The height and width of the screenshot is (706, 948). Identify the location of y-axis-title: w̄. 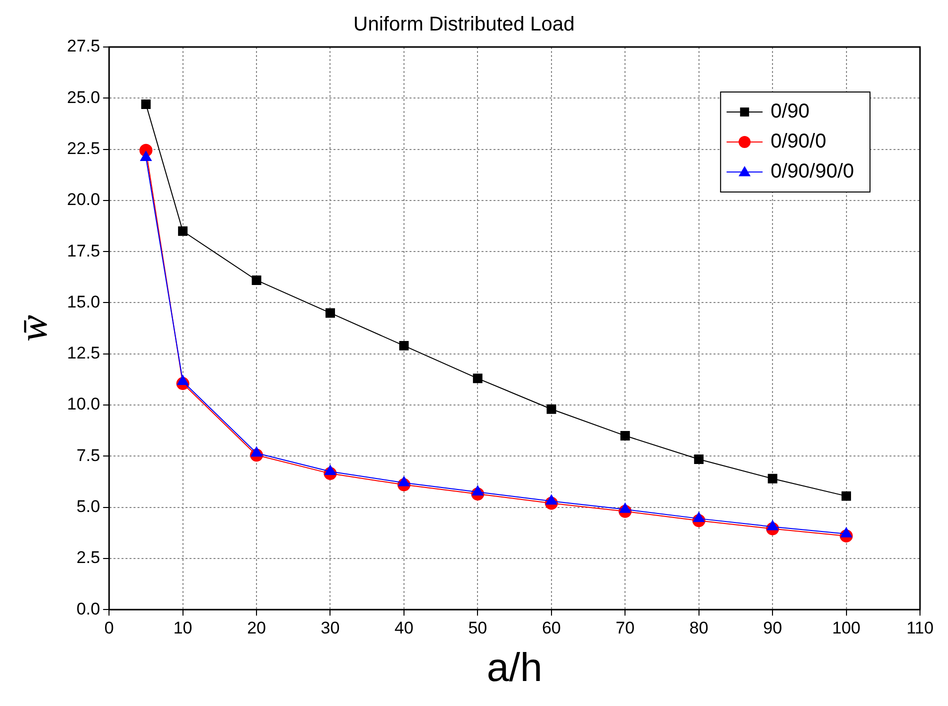
(33, 328).